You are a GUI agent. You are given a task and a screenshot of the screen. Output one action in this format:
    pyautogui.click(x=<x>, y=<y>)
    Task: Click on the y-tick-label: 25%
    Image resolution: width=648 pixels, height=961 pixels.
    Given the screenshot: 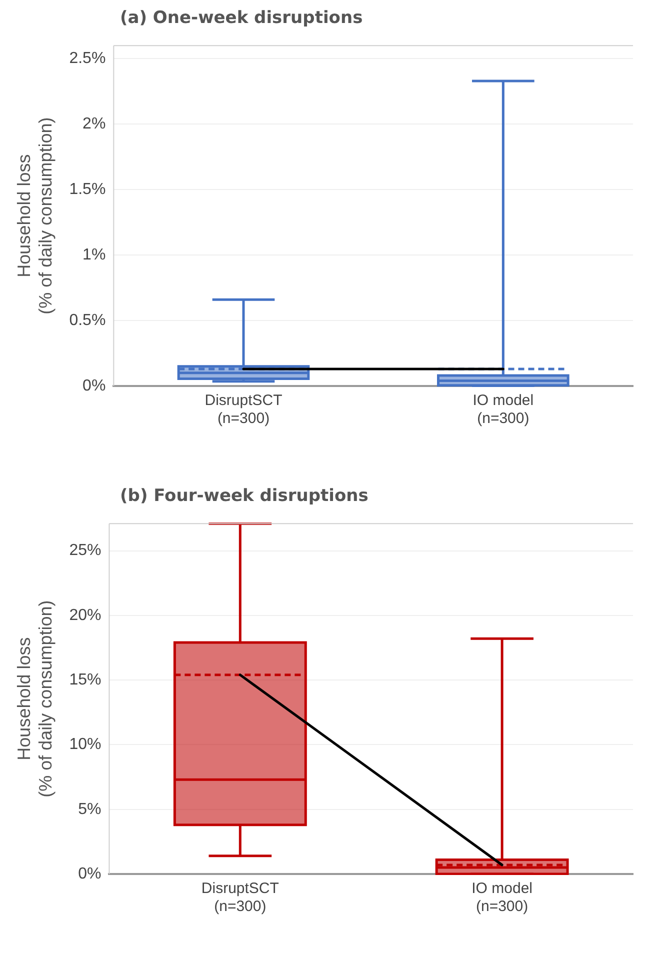 What is the action you would take?
    pyautogui.click(x=85, y=551)
    